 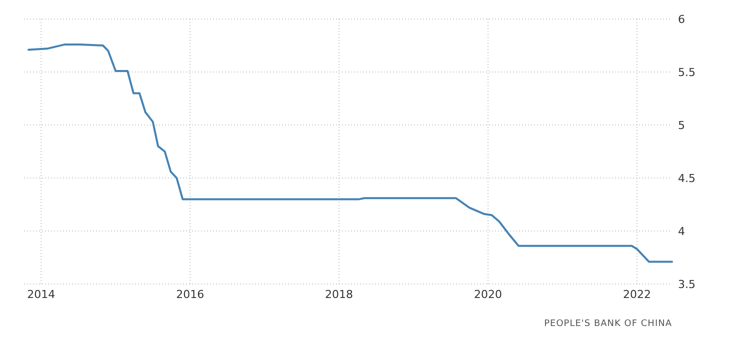 What do you see at coordinates (681, 19) in the screenshot?
I see `y-tick-label: 6` at bounding box center [681, 19].